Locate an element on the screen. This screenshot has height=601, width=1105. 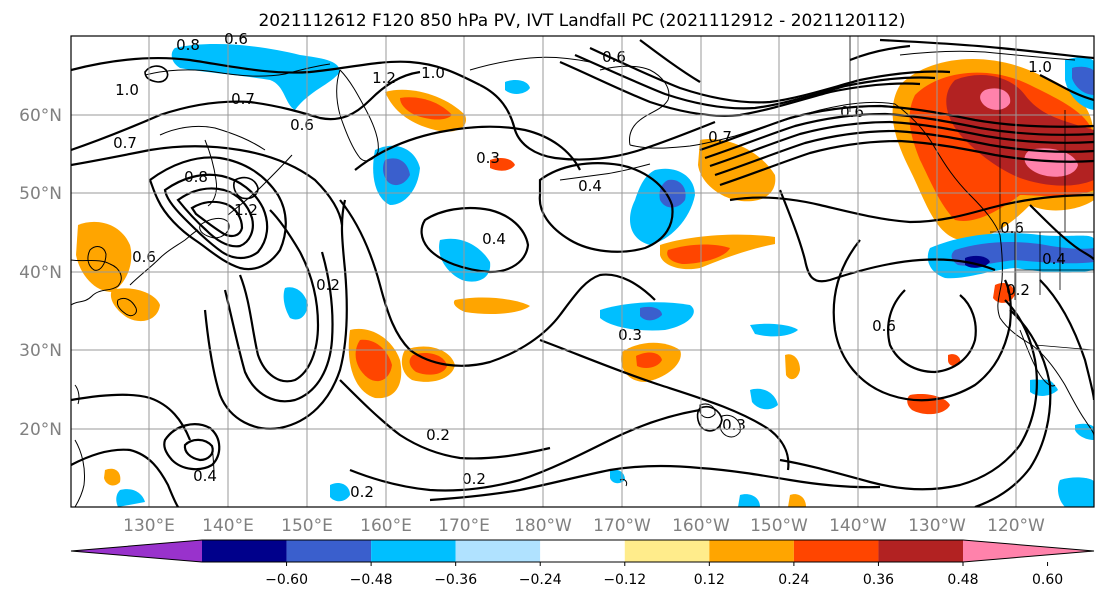
lat-label: 40°N is located at coordinates (40, 273).